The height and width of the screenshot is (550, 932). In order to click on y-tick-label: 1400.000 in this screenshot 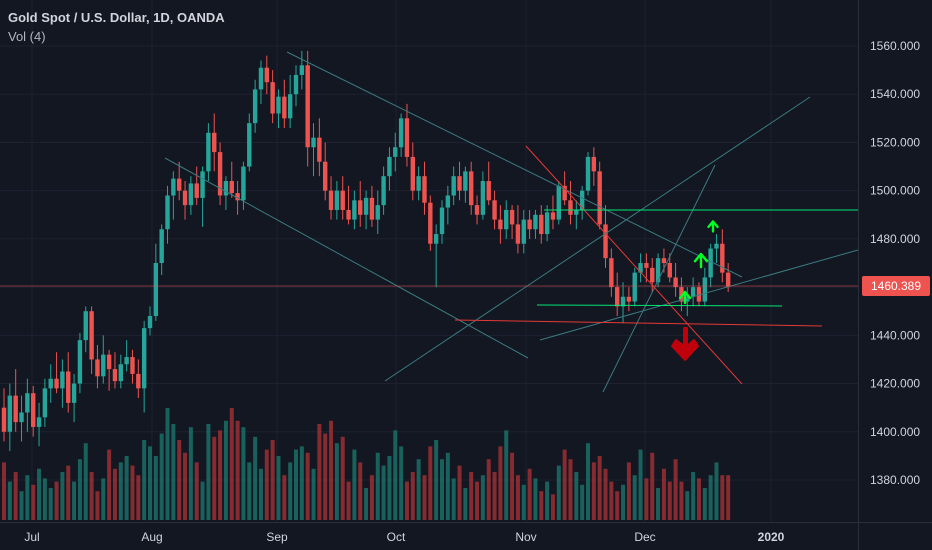, I will do `click(895, 432)`.